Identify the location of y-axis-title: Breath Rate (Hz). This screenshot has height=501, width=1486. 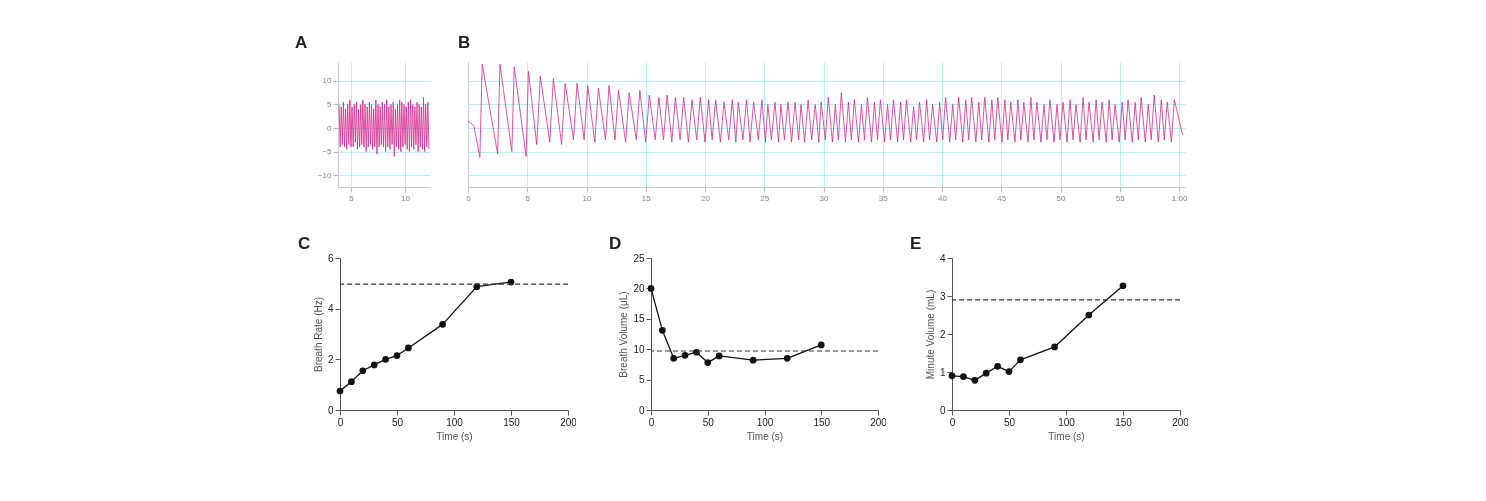
(318, 334).